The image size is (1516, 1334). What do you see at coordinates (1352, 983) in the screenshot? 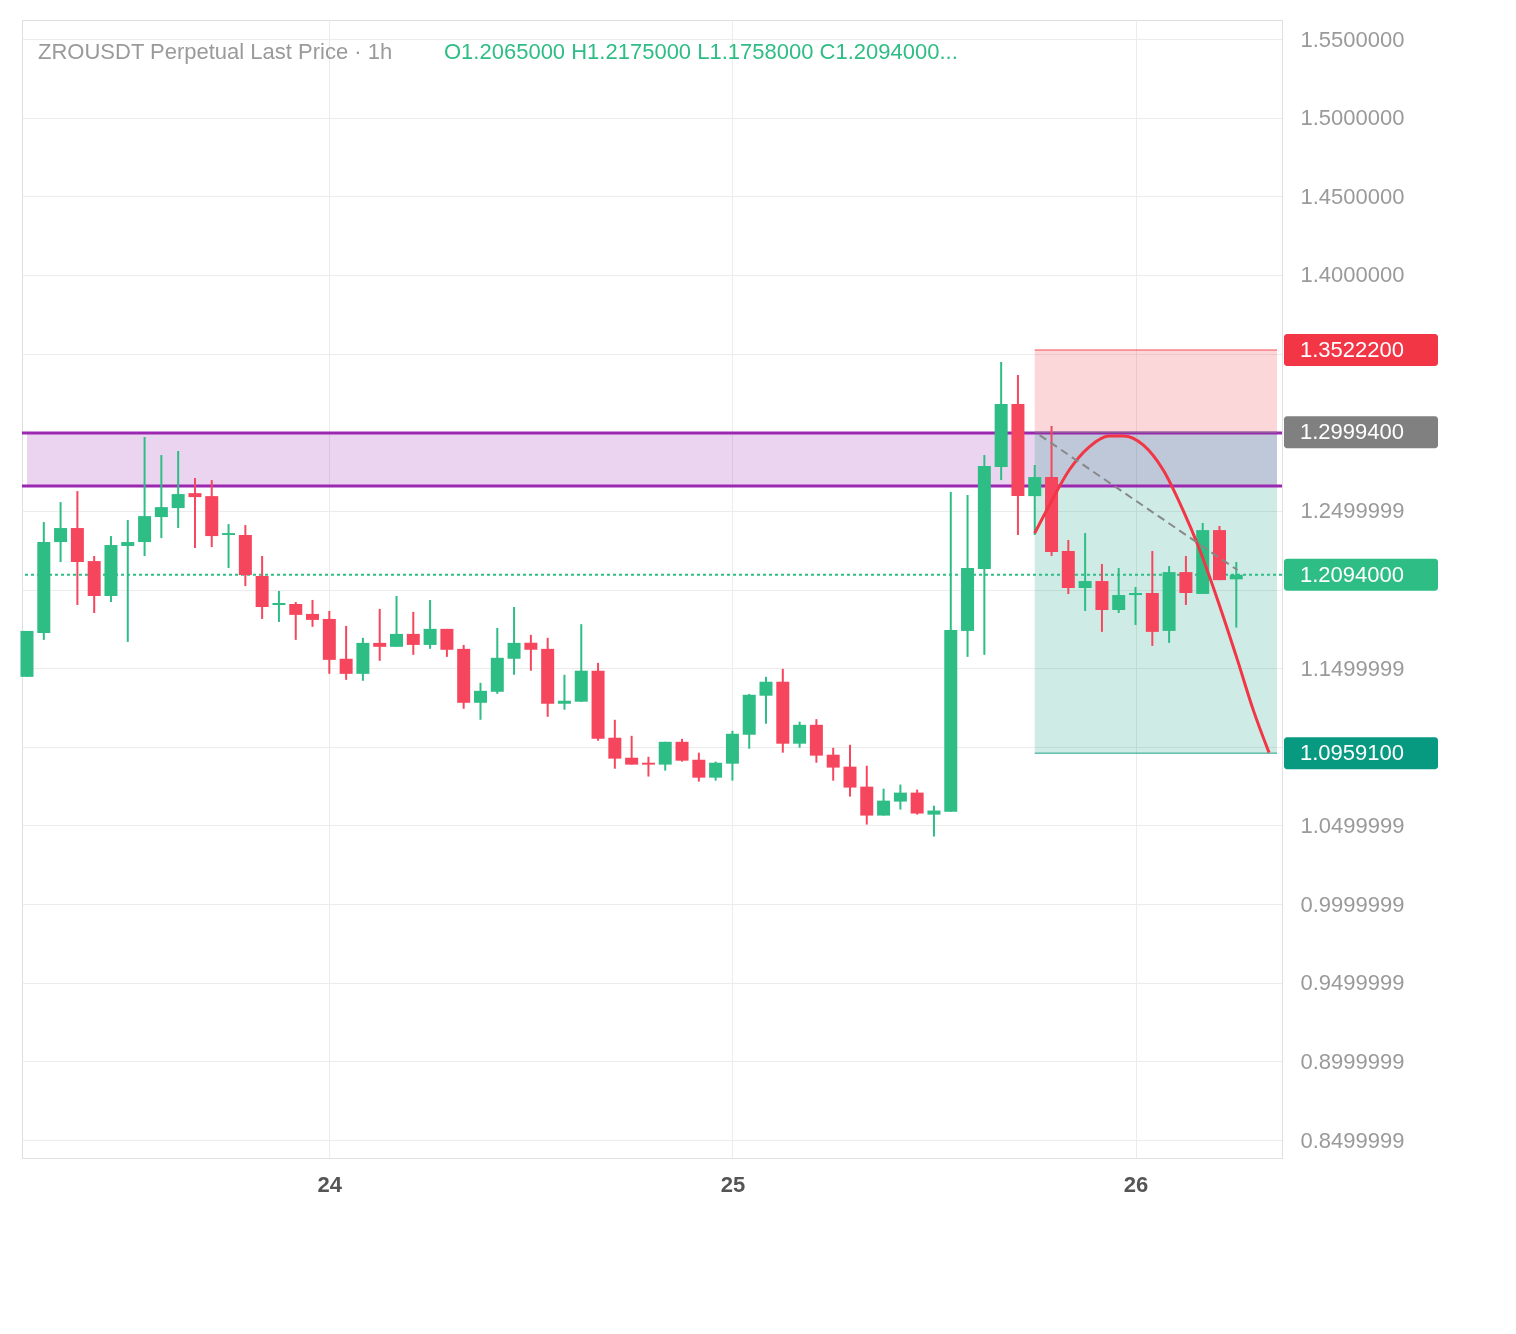
I see `y-tick-label: 0.9499999` at bounding box center [1352, 983].